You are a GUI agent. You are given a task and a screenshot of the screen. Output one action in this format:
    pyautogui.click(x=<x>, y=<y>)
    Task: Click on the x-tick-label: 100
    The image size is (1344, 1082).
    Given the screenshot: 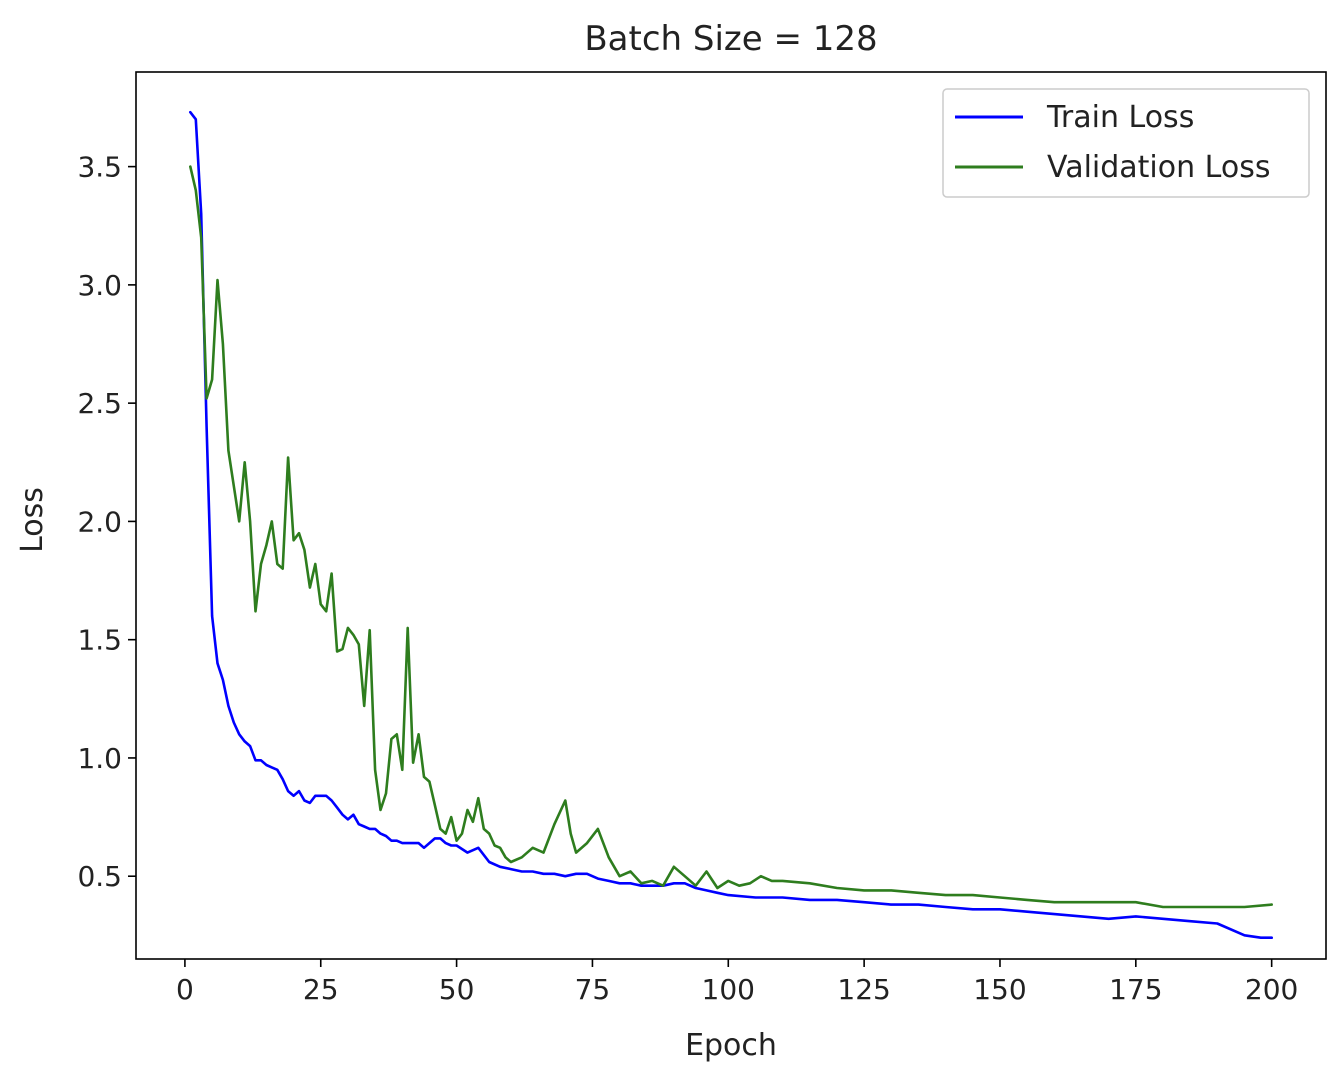 What is the action you would take?
    pyautogui.click(x=728, y=989)
    